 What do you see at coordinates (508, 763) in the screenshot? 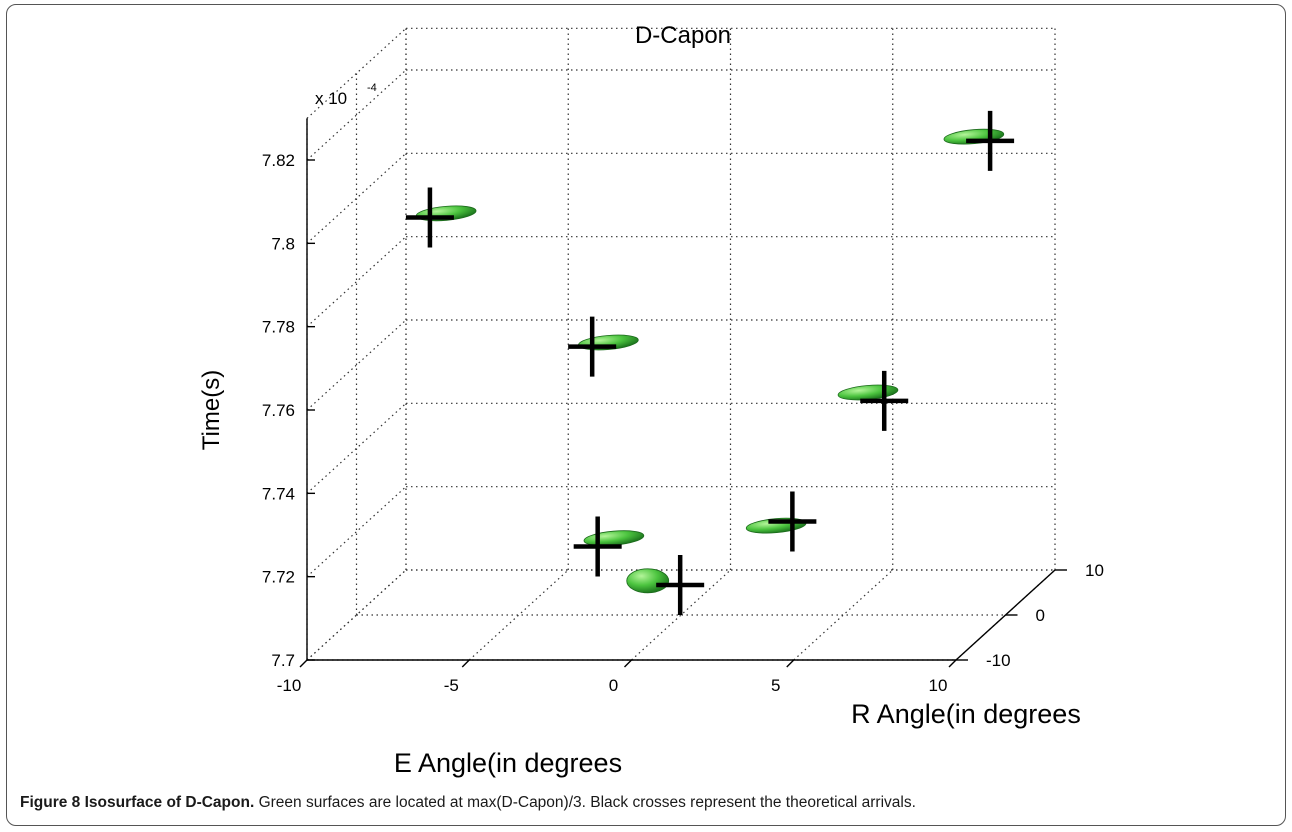
I see `x-axis-label: E Angle(in degrees` at bounding box center [508, 763].